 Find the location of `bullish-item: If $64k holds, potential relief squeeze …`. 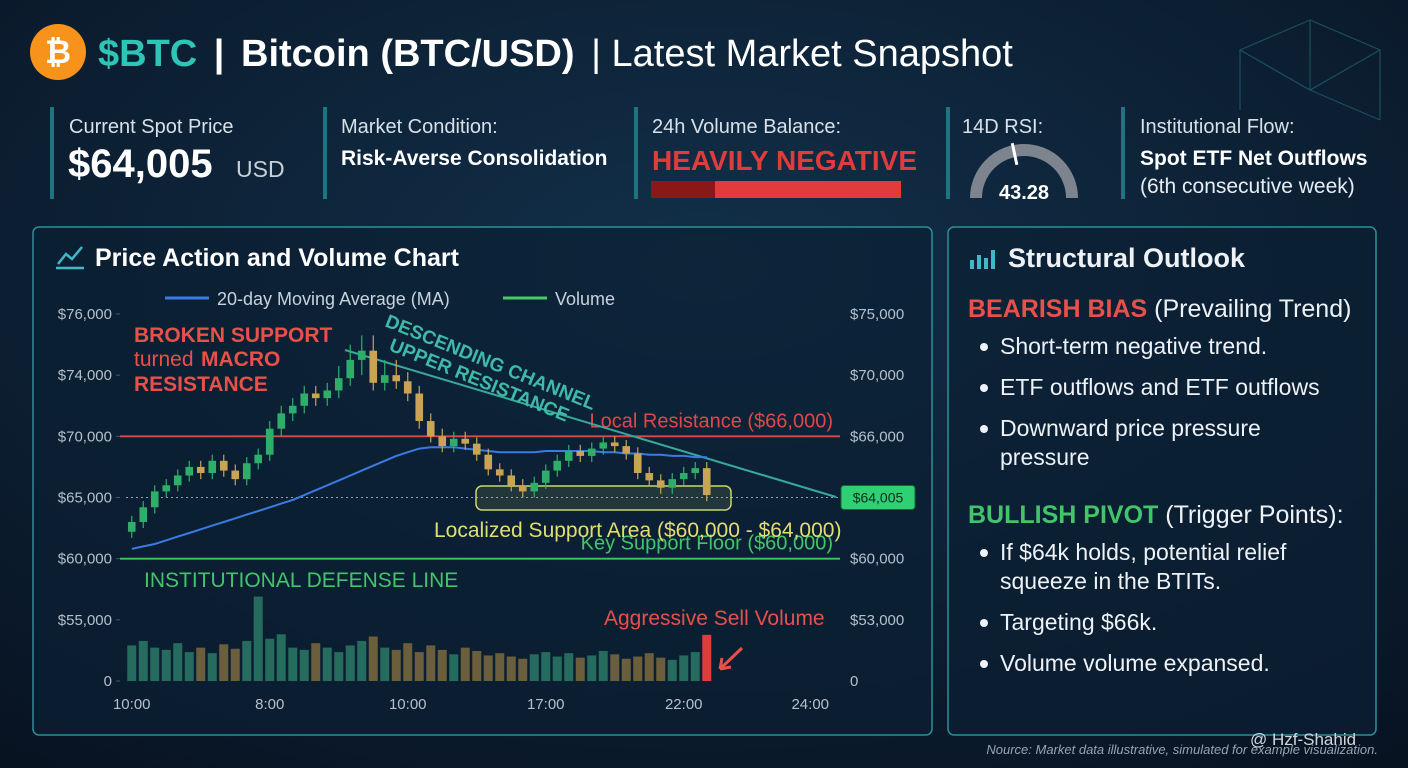

bullish-item: If $64k holds, potential relief squeeze … is located at coordinates (1165, 567).